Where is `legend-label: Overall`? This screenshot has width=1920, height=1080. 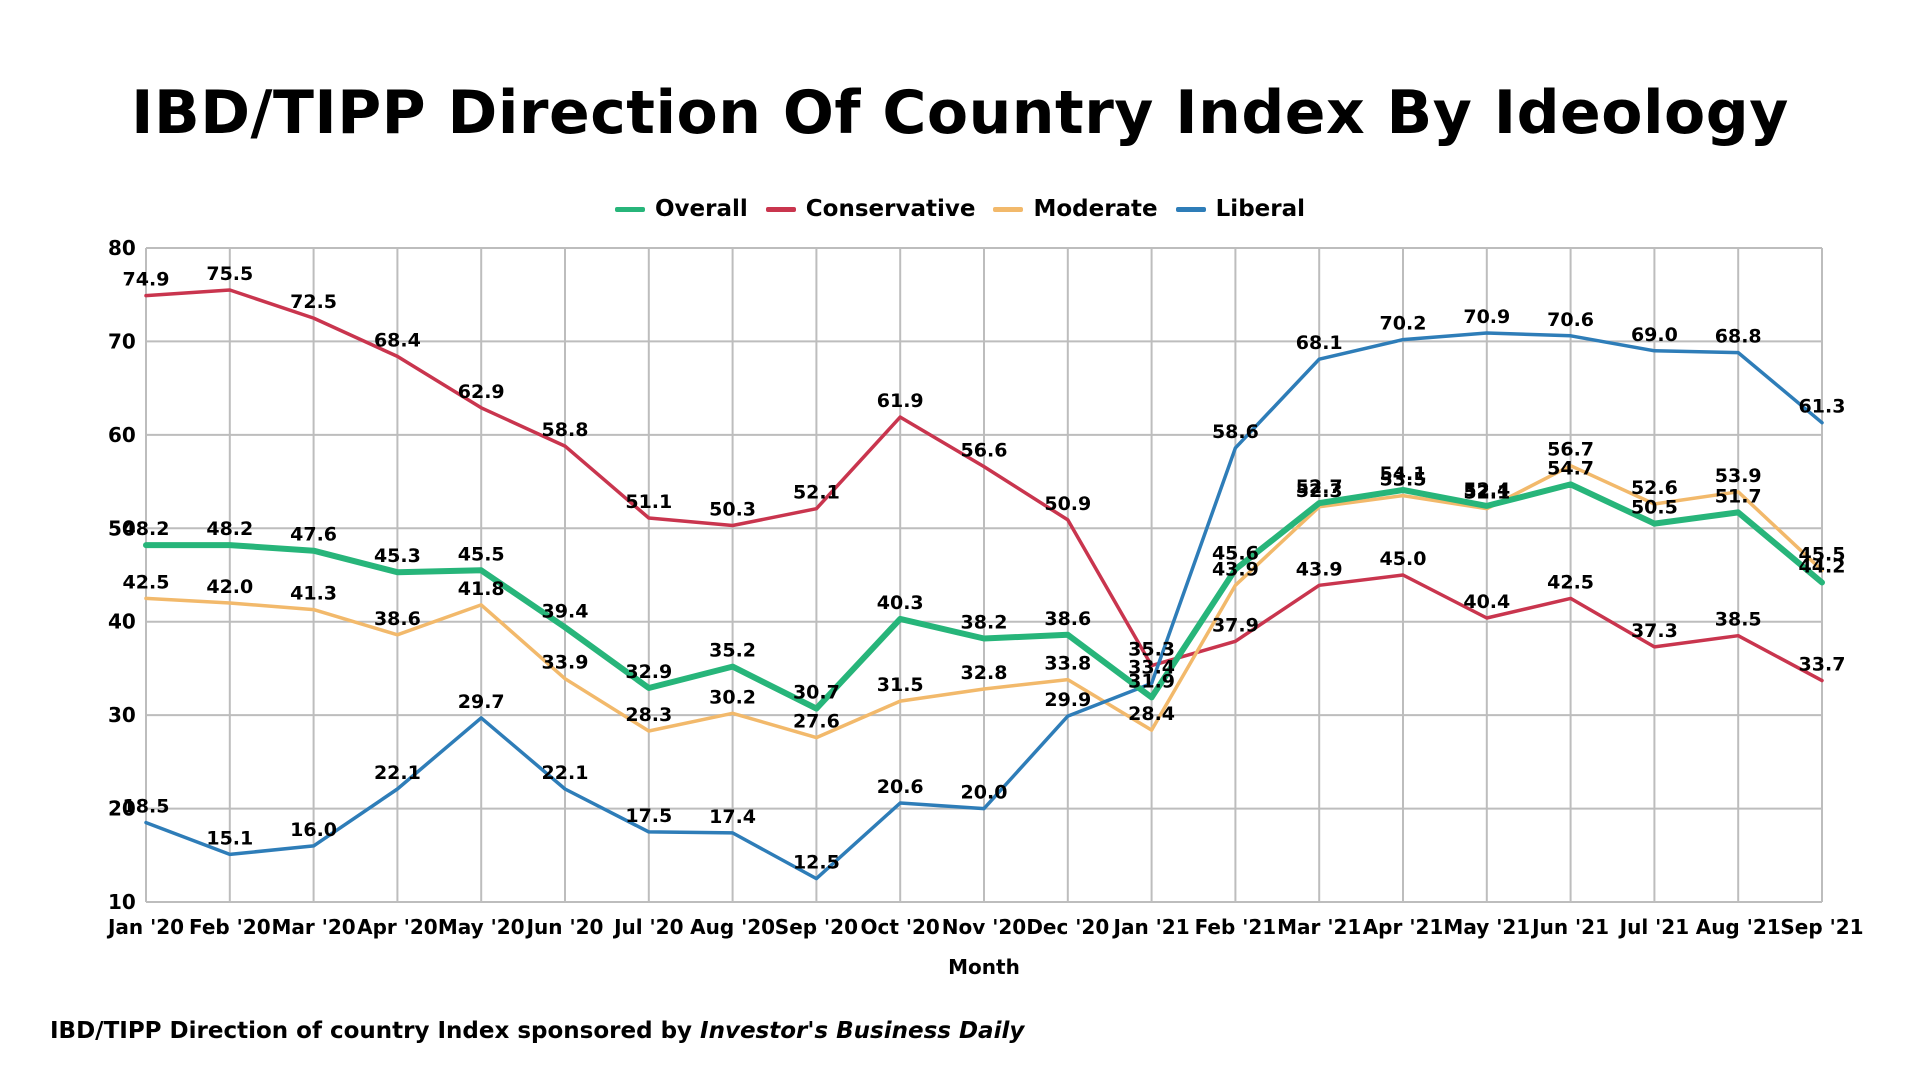
legend-label: Overall is located at coordinates (701, 209).